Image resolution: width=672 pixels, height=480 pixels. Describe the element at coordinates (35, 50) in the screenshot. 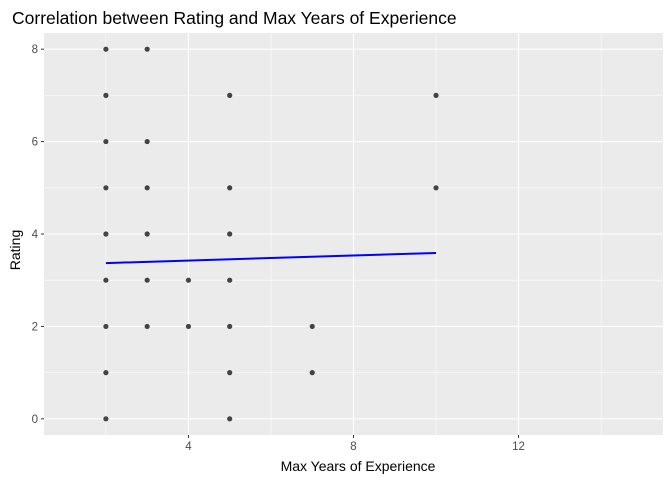

I see `y-tick-label: 8` at that location.